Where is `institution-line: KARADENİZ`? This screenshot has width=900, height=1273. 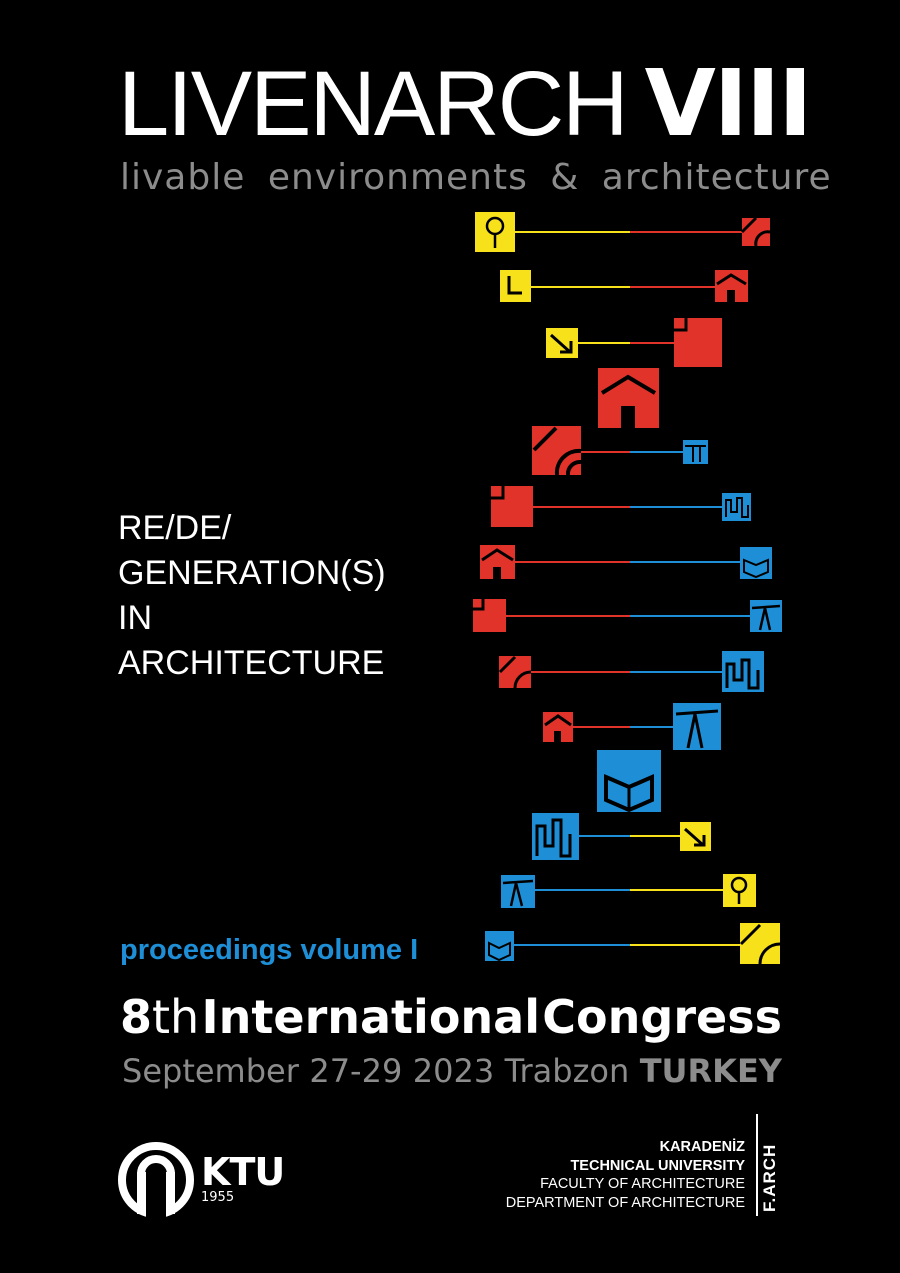
institution-line: KARADENİZ is located at coordinates (702, 1147).